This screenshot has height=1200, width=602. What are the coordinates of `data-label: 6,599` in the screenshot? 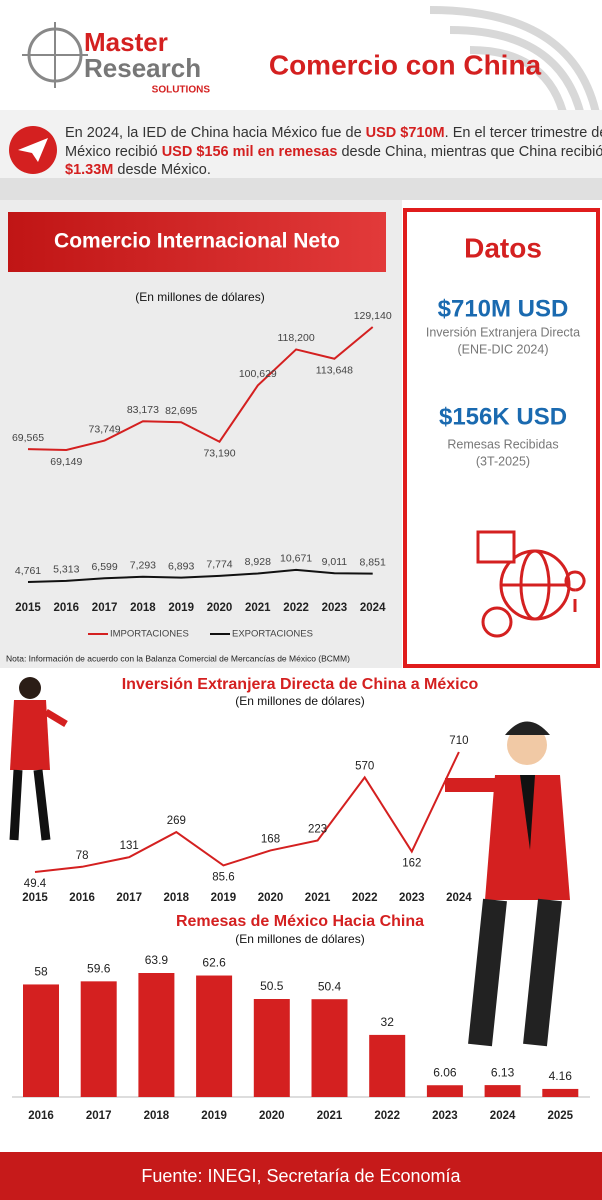 It's located at (104, 567).